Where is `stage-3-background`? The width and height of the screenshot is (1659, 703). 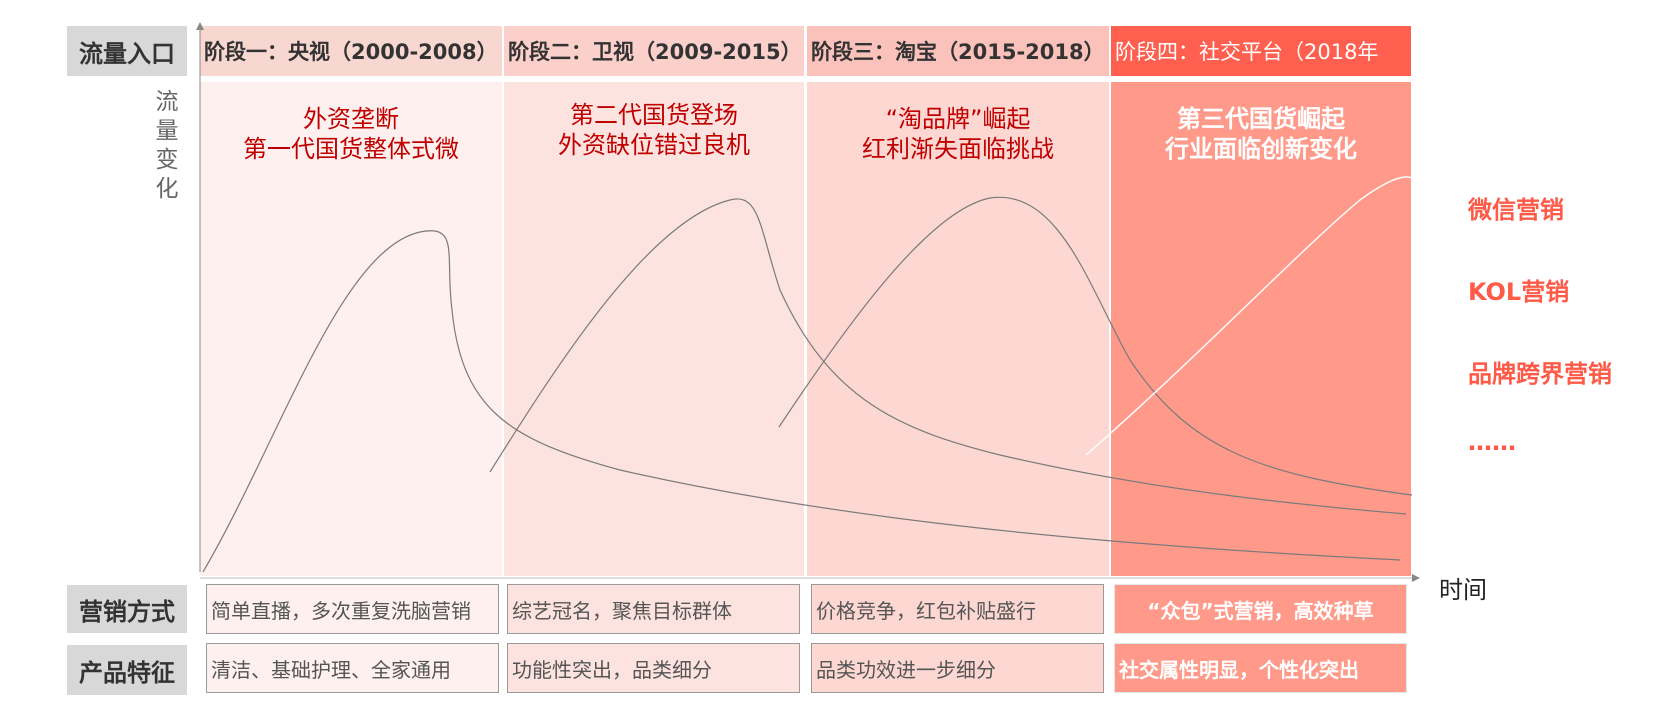 stage-3-background is located at coordinates (958, 329).